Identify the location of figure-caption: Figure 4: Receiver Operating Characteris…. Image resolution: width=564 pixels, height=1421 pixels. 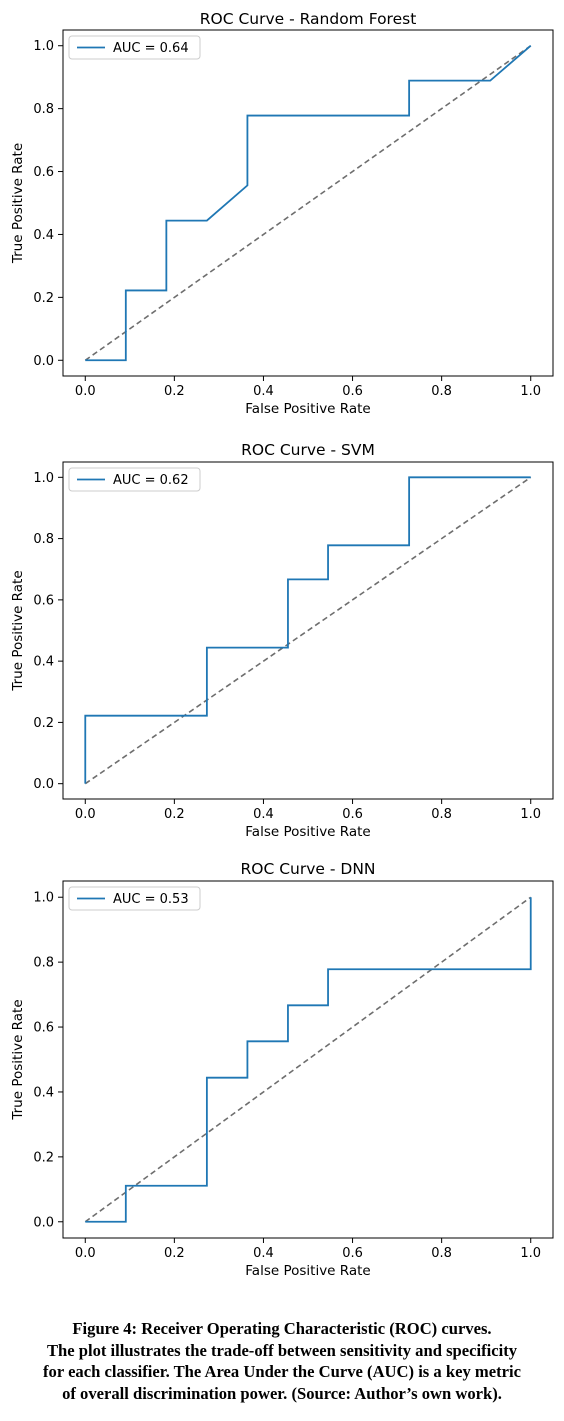
(282, 1361).